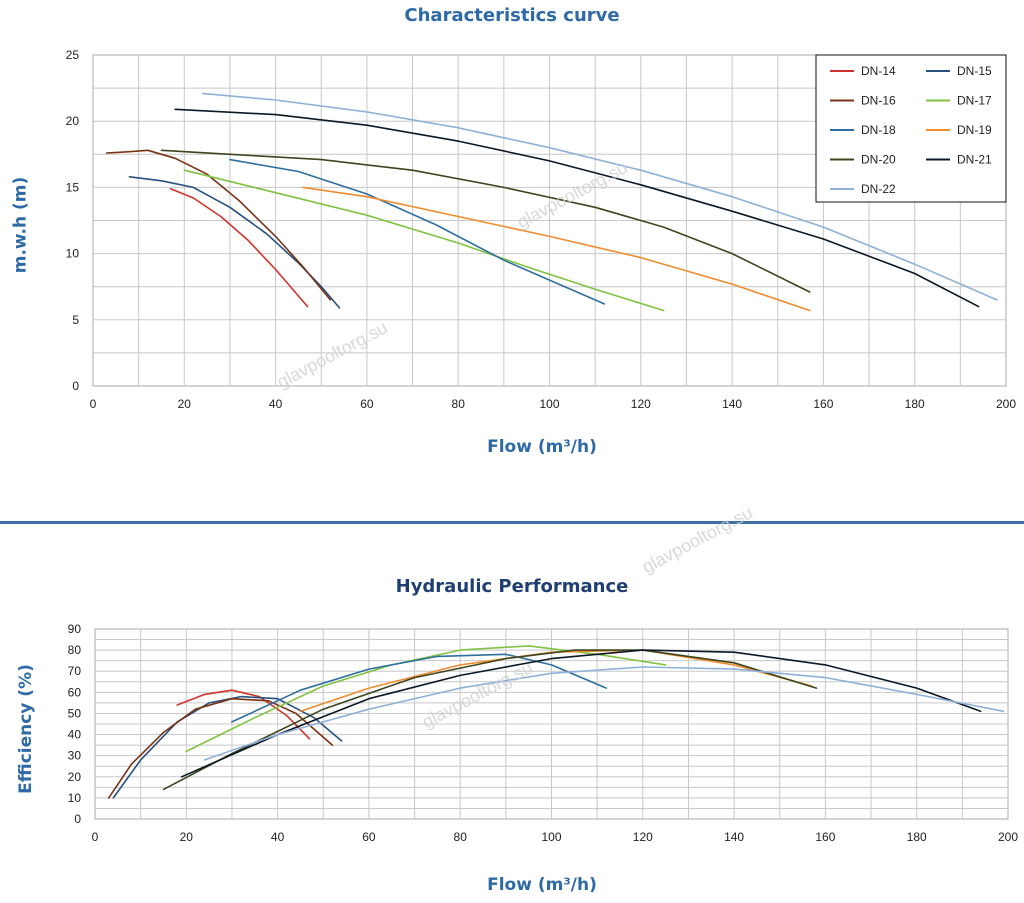  I want to click on chart1-x-tick-label: 60, so click(367, 404).